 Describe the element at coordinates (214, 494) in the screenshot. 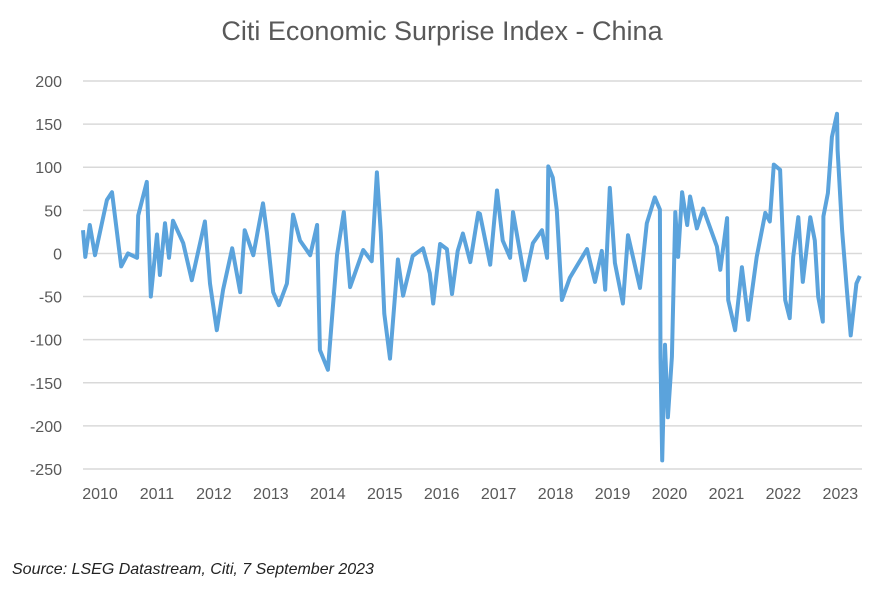

I see `x-tick-label: 2012` at that location.